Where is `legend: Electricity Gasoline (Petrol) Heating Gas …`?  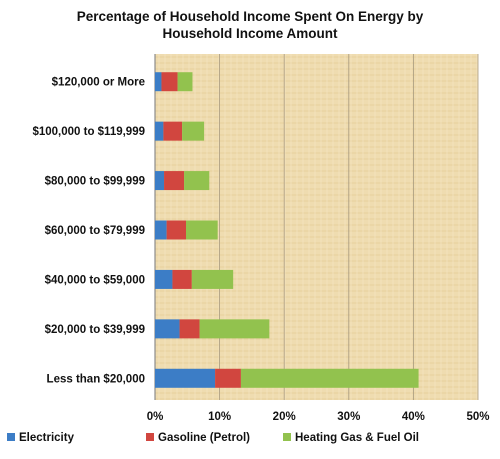 legend: Electricity Gasoline (Petrol) Heating Gas … is located at coordinates (213, 438).